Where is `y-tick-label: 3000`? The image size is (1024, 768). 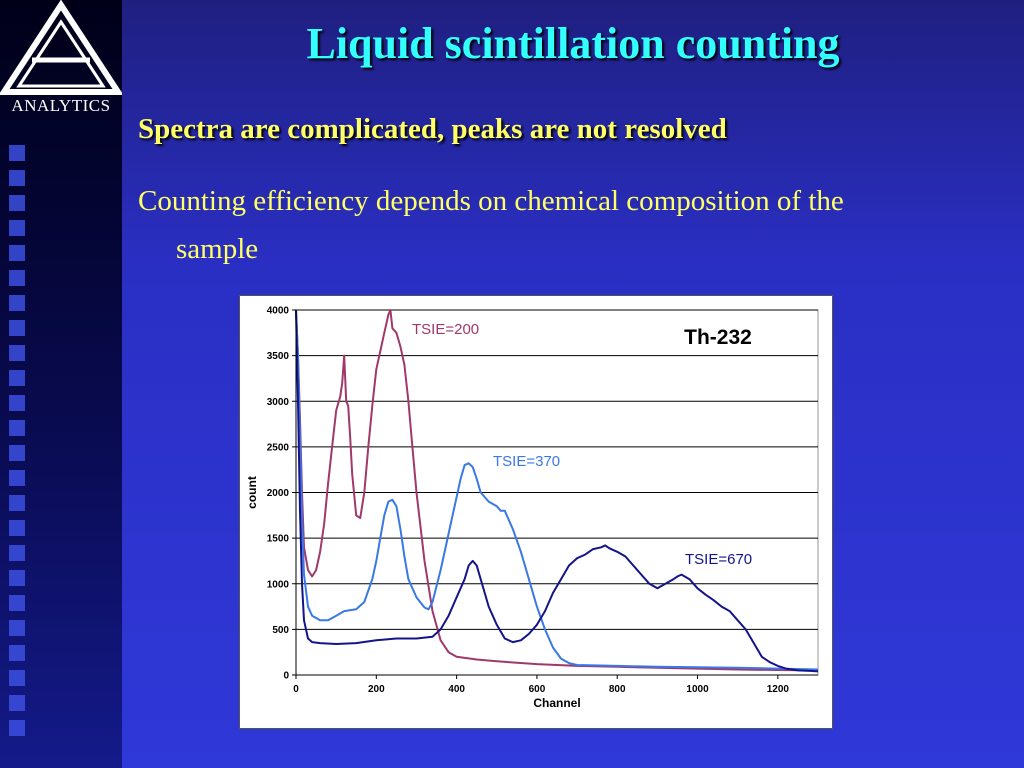
y-tick-label: 3000 is located at coordinates (278, 402).